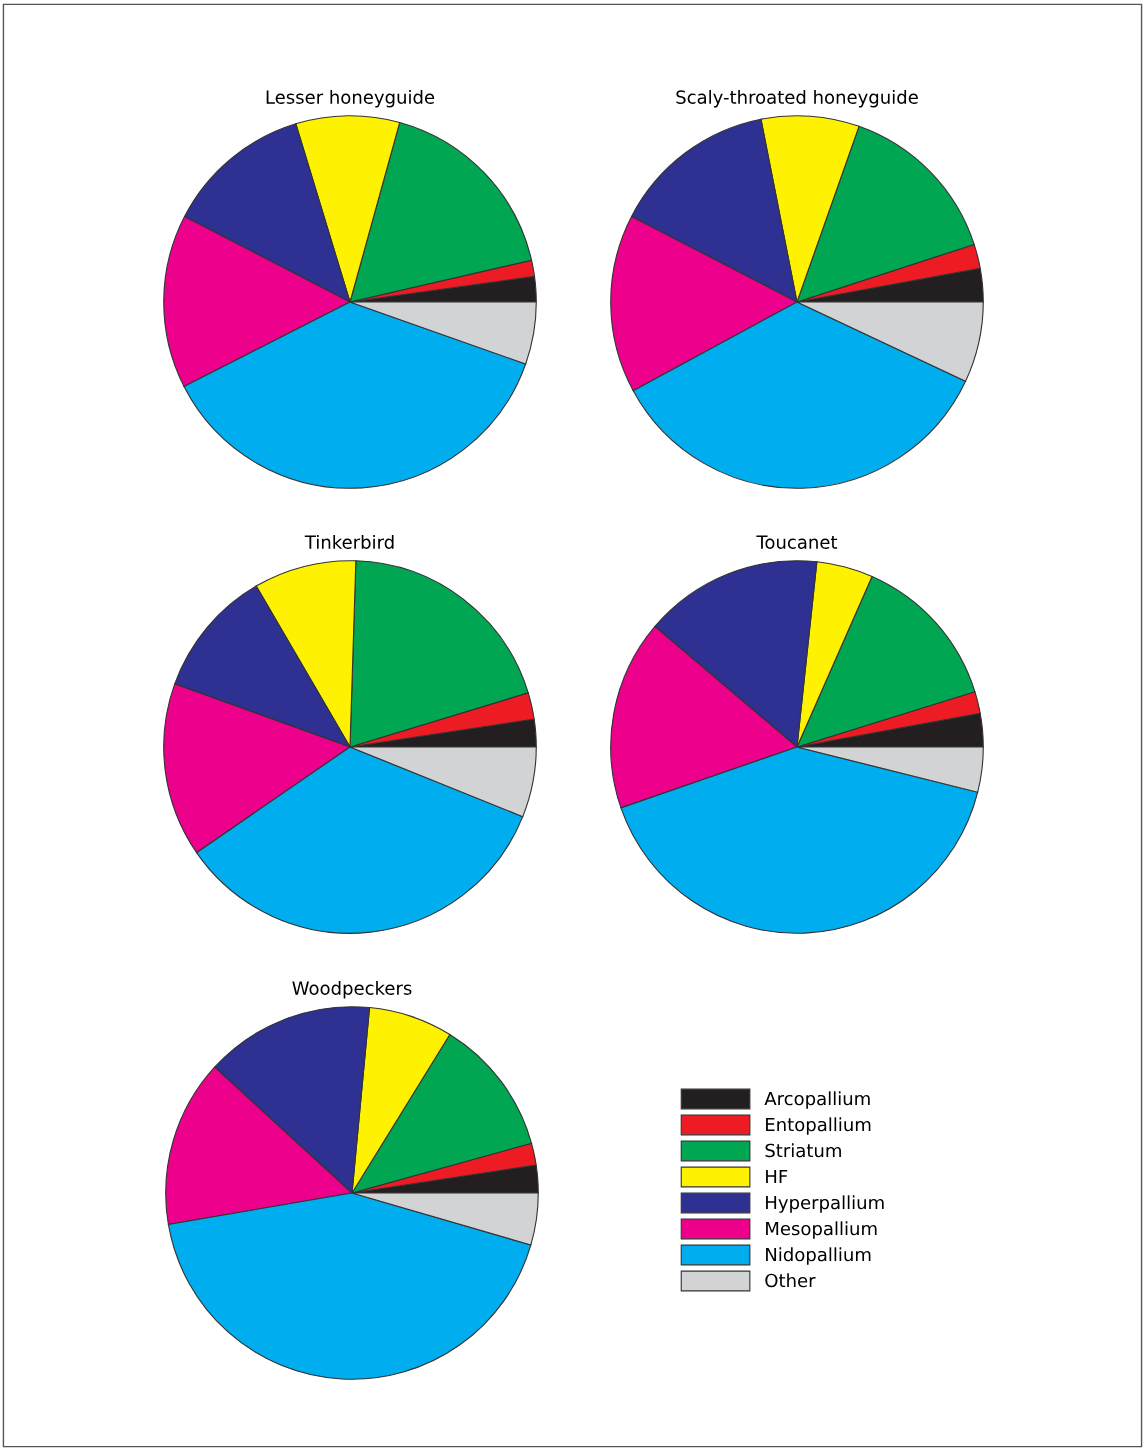 The image size is (1145, 1451). I want to click on legend-label: Striatum, so click(803, 1150).